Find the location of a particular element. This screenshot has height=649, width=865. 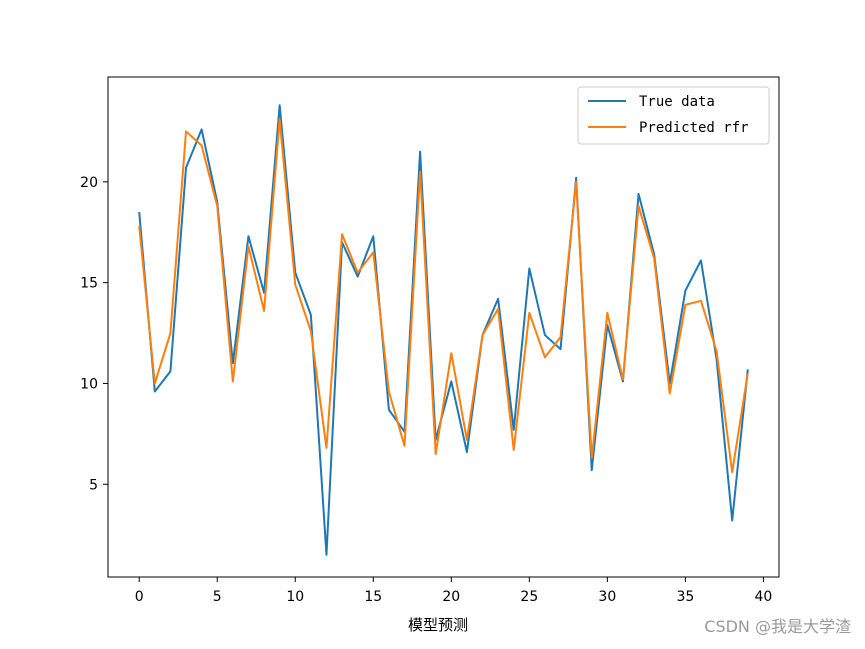

x-tick-label: 30 is located at coordinates (607, 597).